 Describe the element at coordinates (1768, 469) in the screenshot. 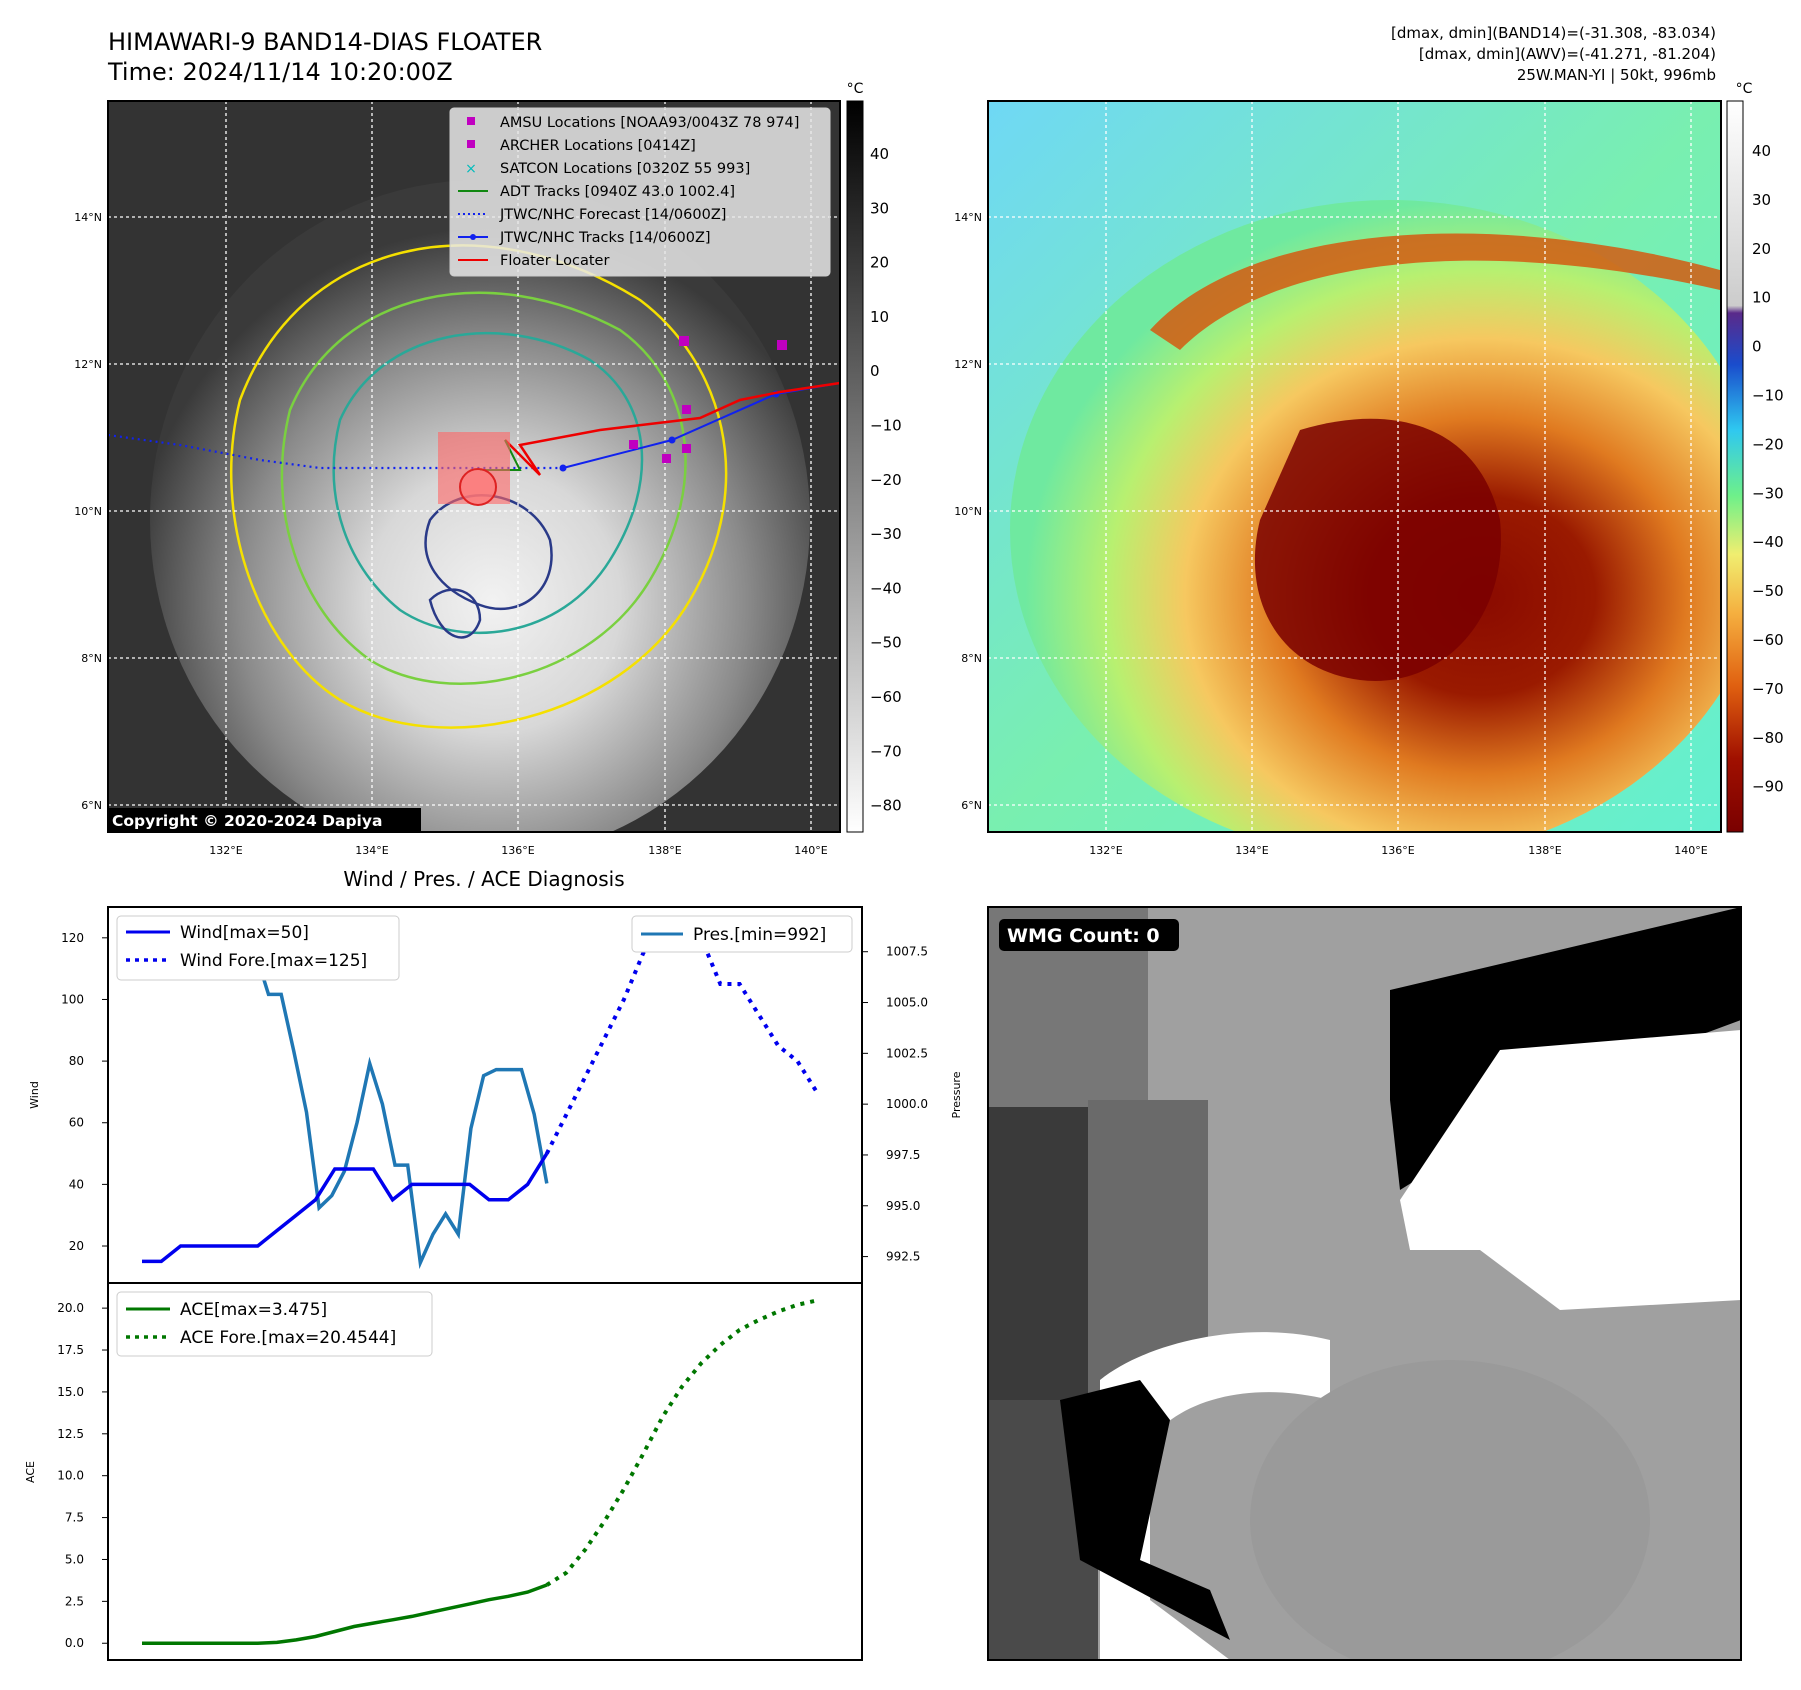

I see `color-colorbar-ticks: 40 30 20 10 0 −10 −20 −30 −40 −50 −60 −70 −80 −90` at that location.